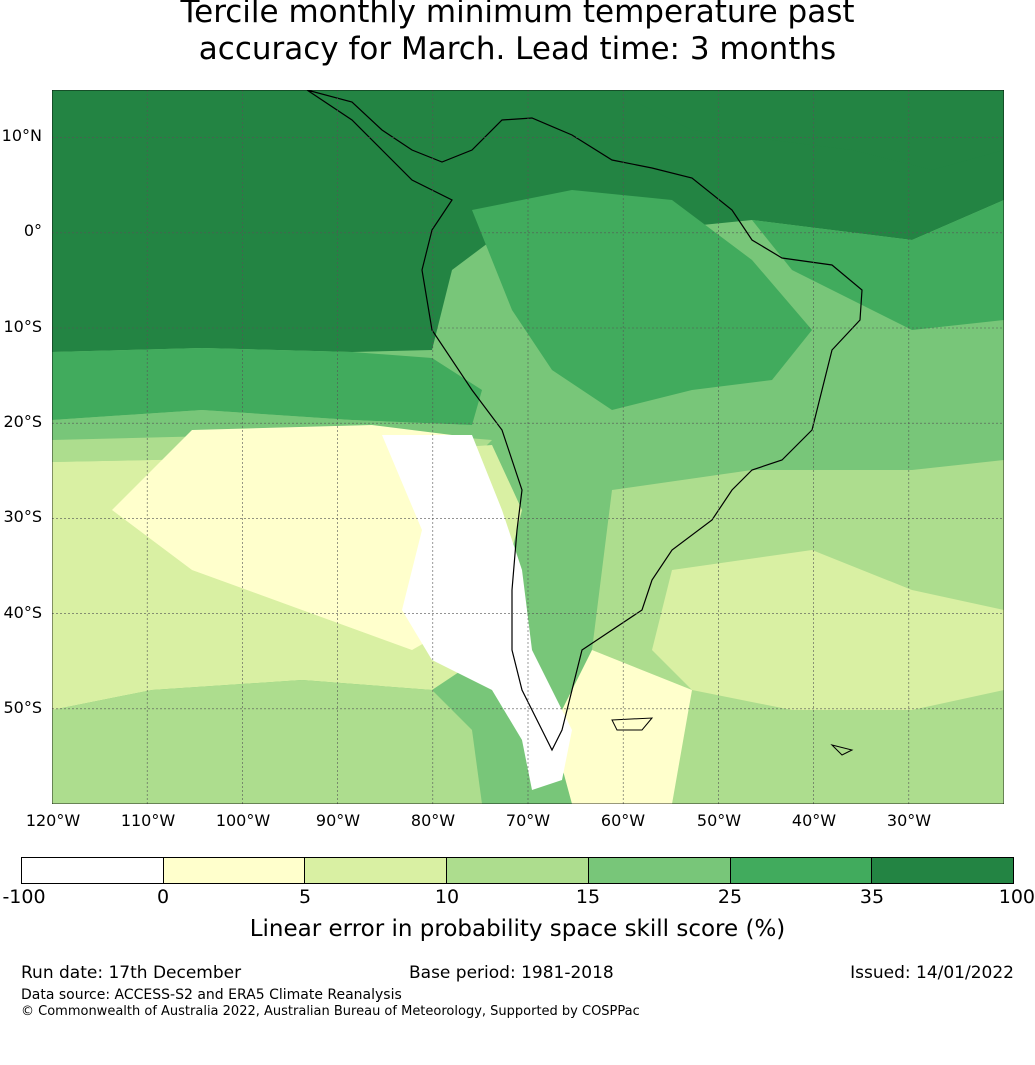 This screenshot has height=1065, width=1035. What do you see at coordinates (338, 820) in the screenshot?
I see `lon-label-90w: 90°W` at bounding box center [338, 820].